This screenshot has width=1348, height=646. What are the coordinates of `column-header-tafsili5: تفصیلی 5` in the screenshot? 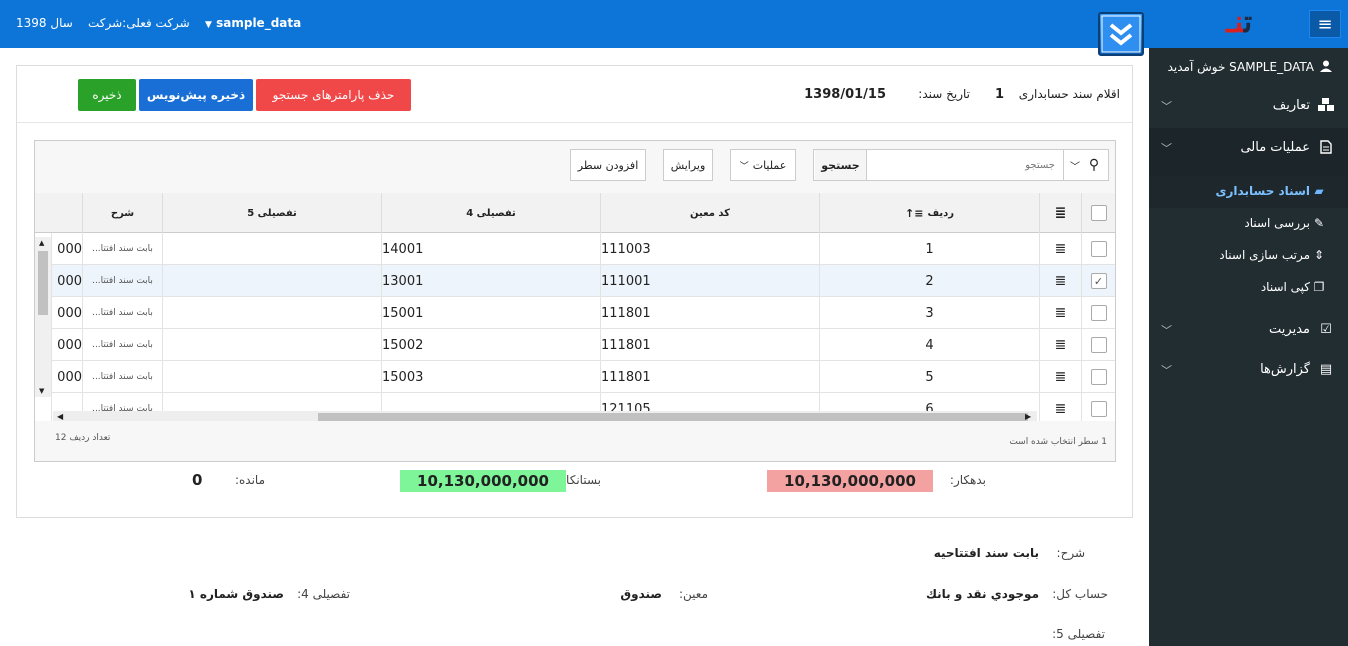 It's located at (271, 213).